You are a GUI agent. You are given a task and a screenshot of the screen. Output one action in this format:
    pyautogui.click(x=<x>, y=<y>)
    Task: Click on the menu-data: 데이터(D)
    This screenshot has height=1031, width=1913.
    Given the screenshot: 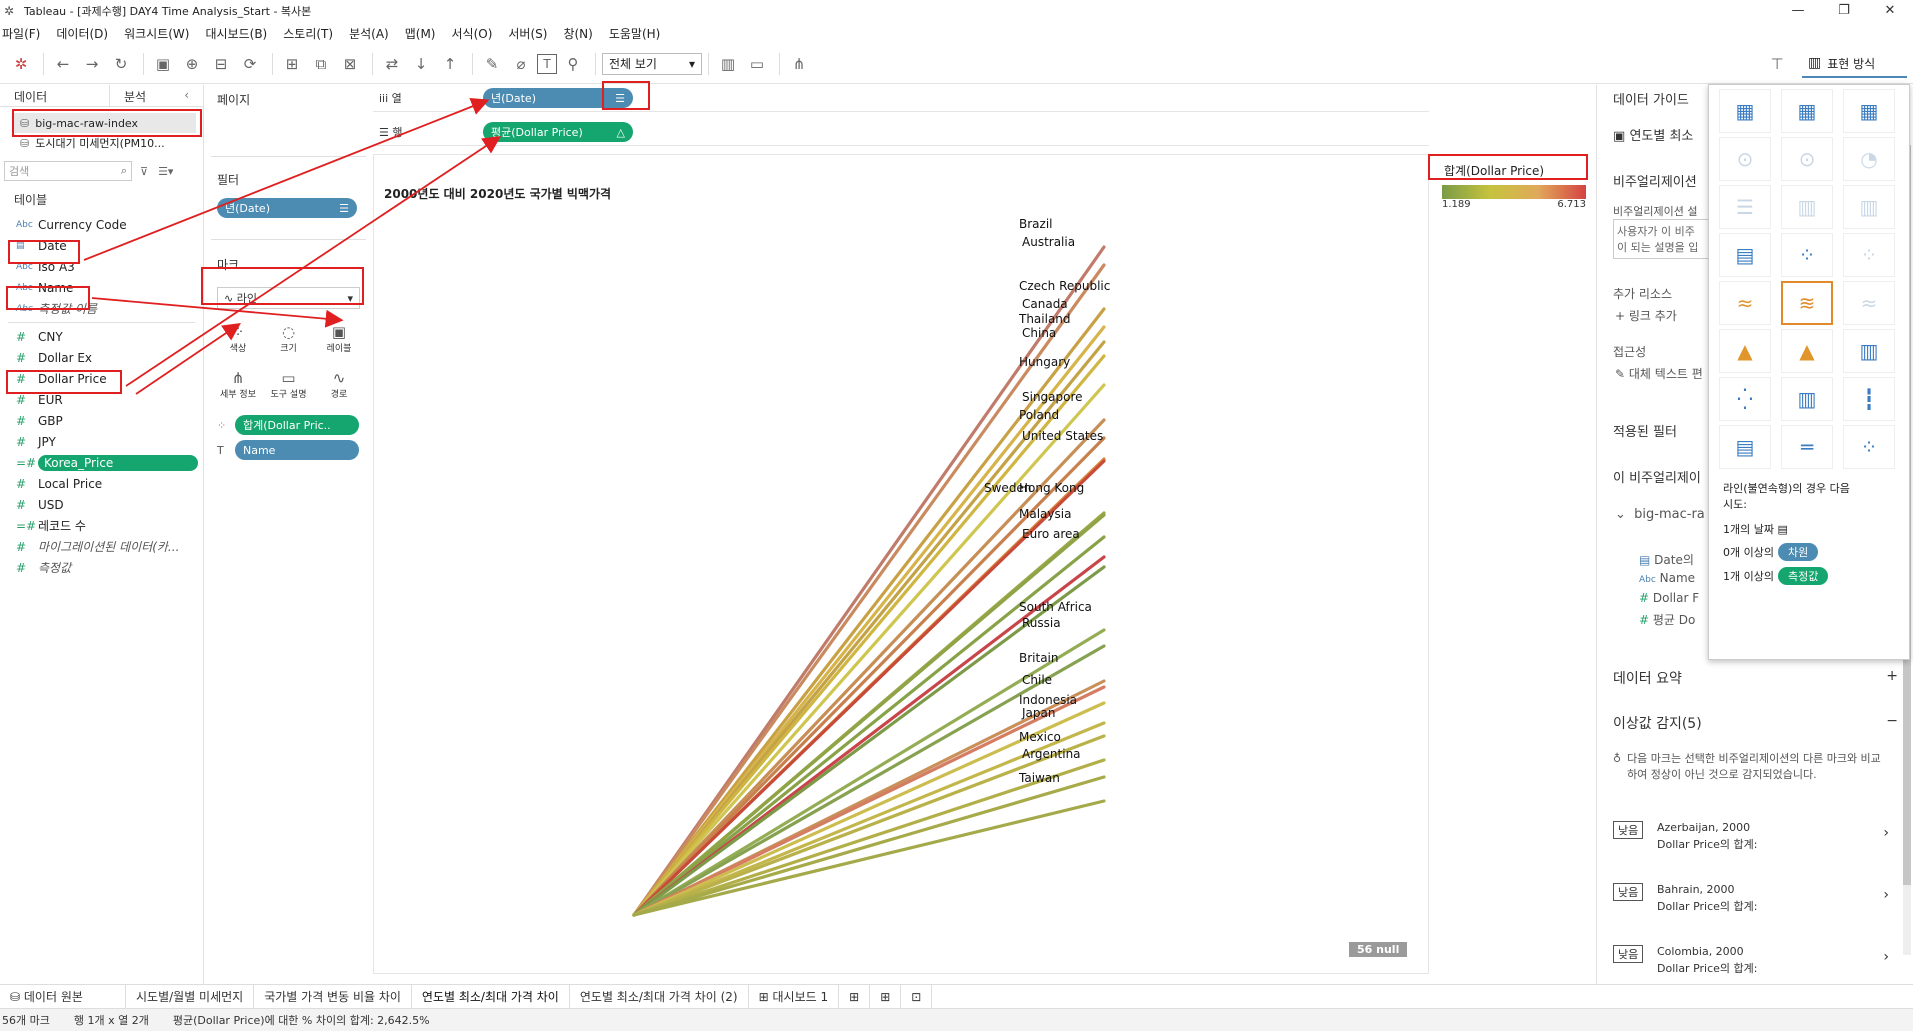 What is the action you would take?
    pyautogui.click(x=82, y=33)
    